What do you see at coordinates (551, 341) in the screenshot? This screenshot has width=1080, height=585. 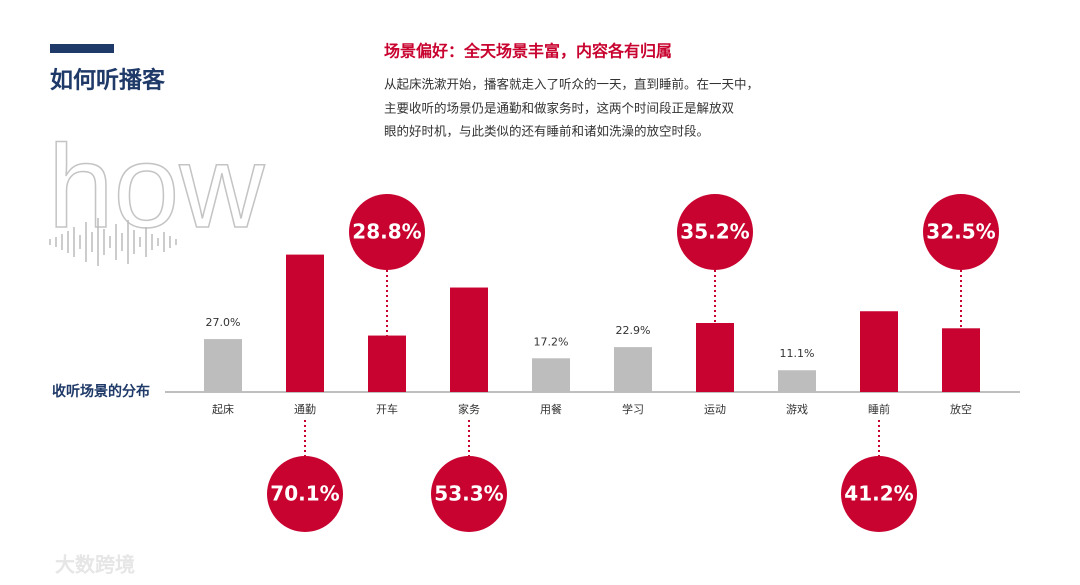 I see `value-label: 17.2%` at bounding box center [551, 341].